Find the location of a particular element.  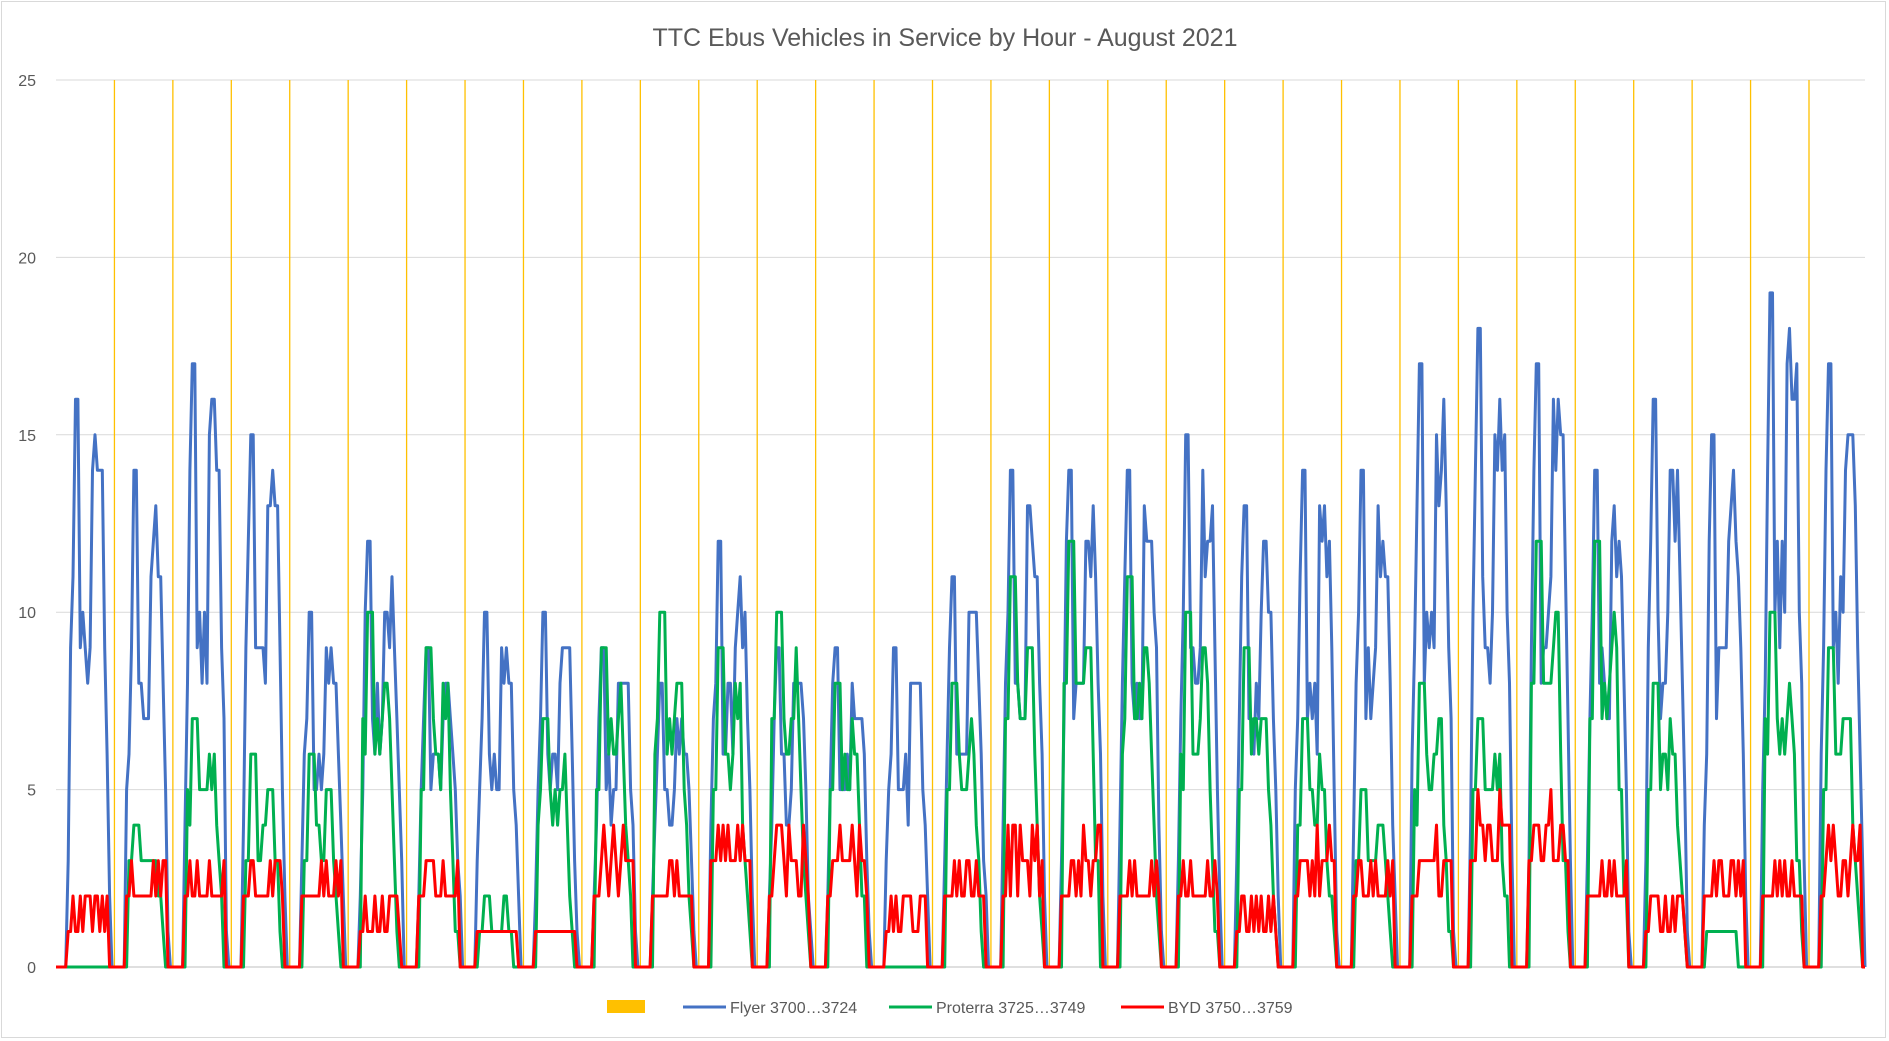

legend-label: Proterra 3725…3749 is located at coordinates (1011, 1008).